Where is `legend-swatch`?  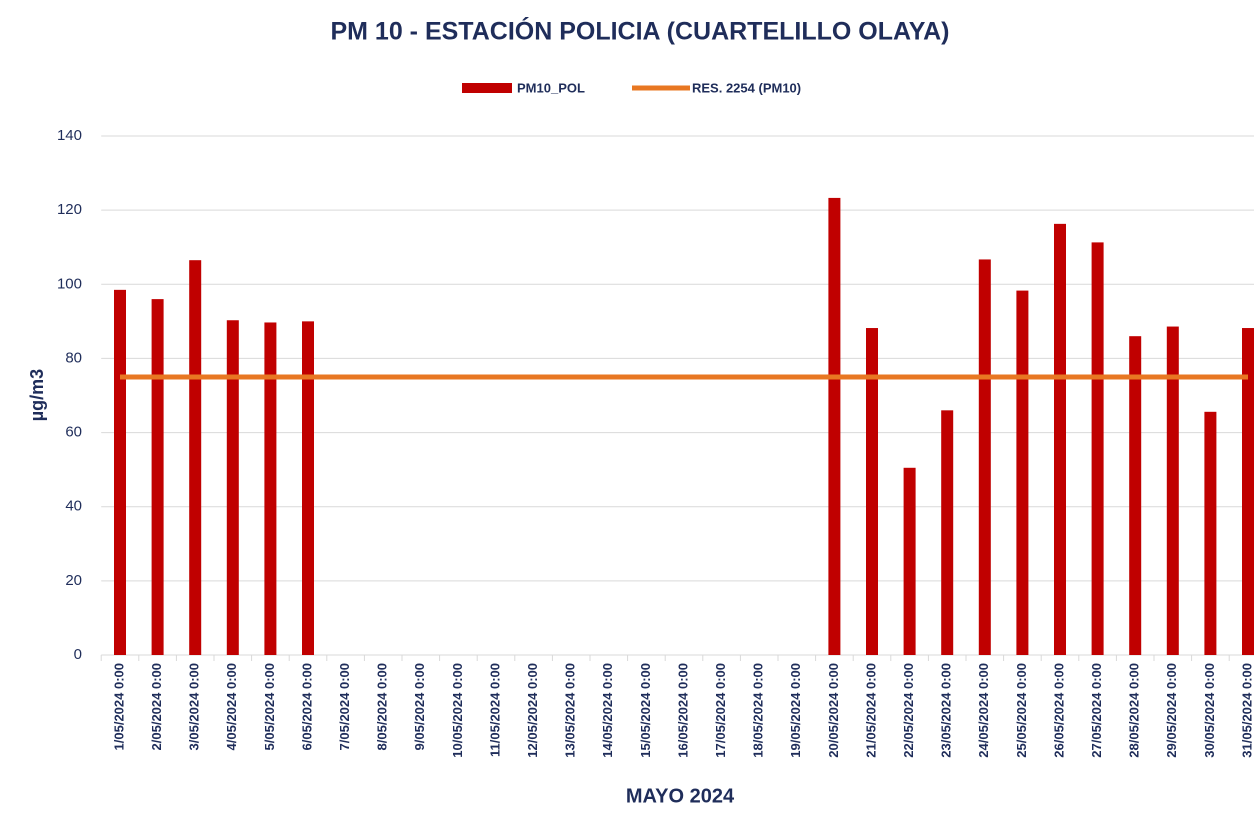
legend-swatch is located at coordinates (487, 88).